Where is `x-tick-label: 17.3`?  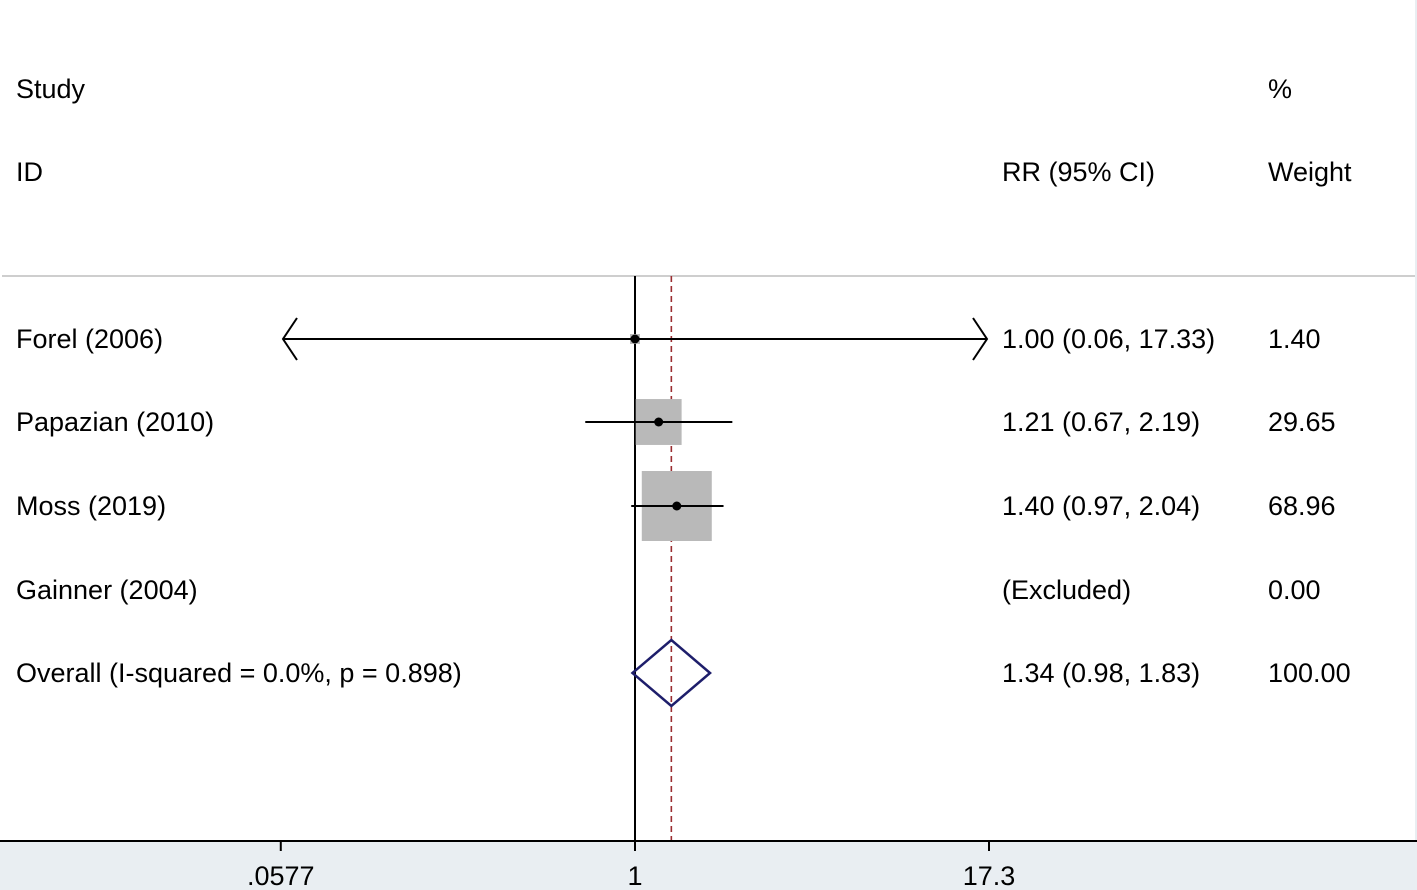
x-tick-label: 17.3 is located at coordinates (989, 875).